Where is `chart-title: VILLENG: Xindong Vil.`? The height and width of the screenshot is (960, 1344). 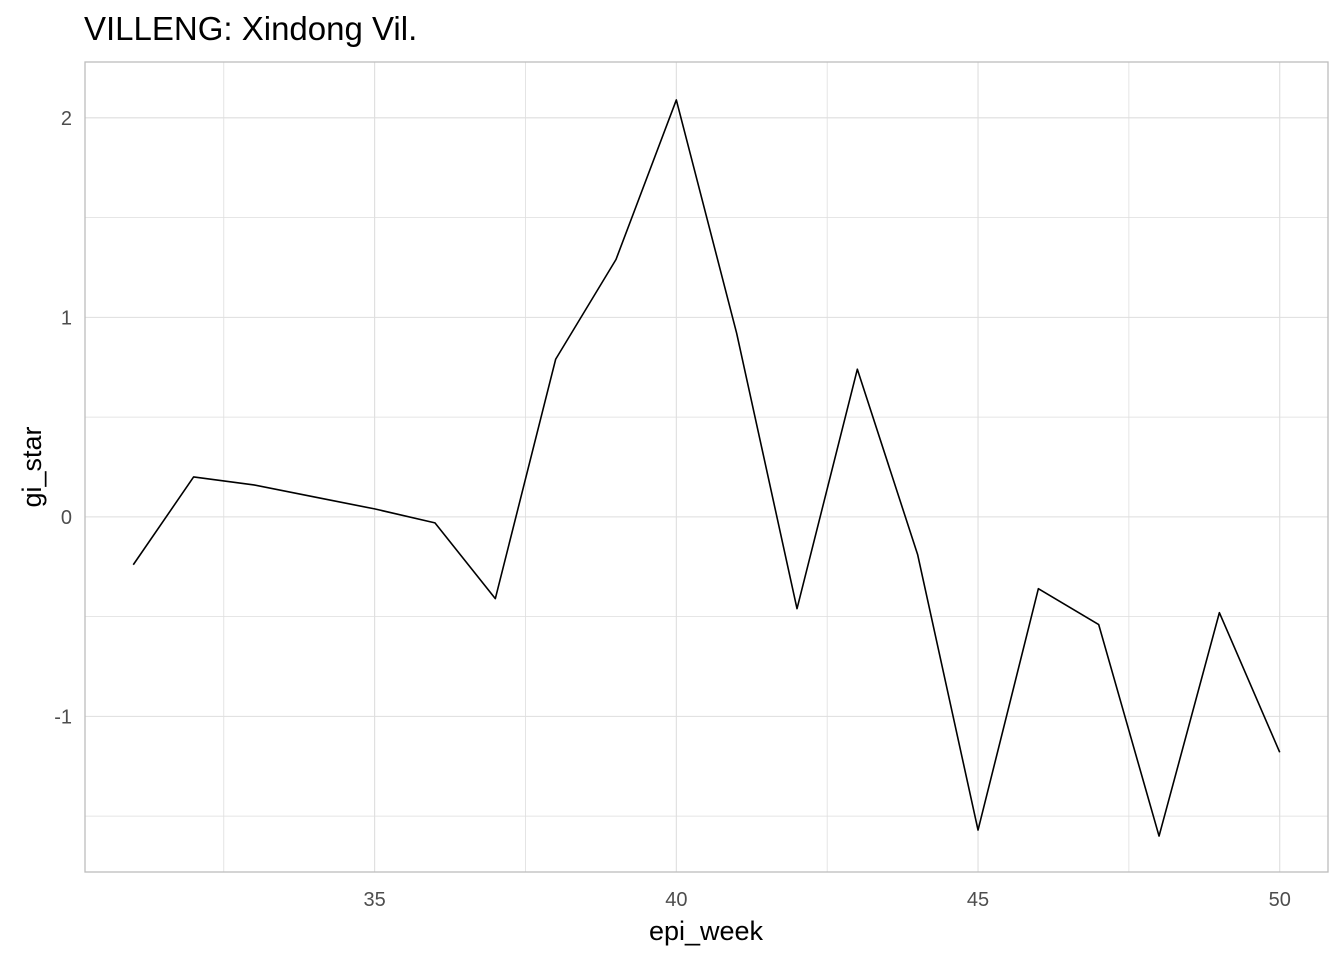 chart-title: VILLENG: Xindong Vil. is located at coordinates (251, 28).